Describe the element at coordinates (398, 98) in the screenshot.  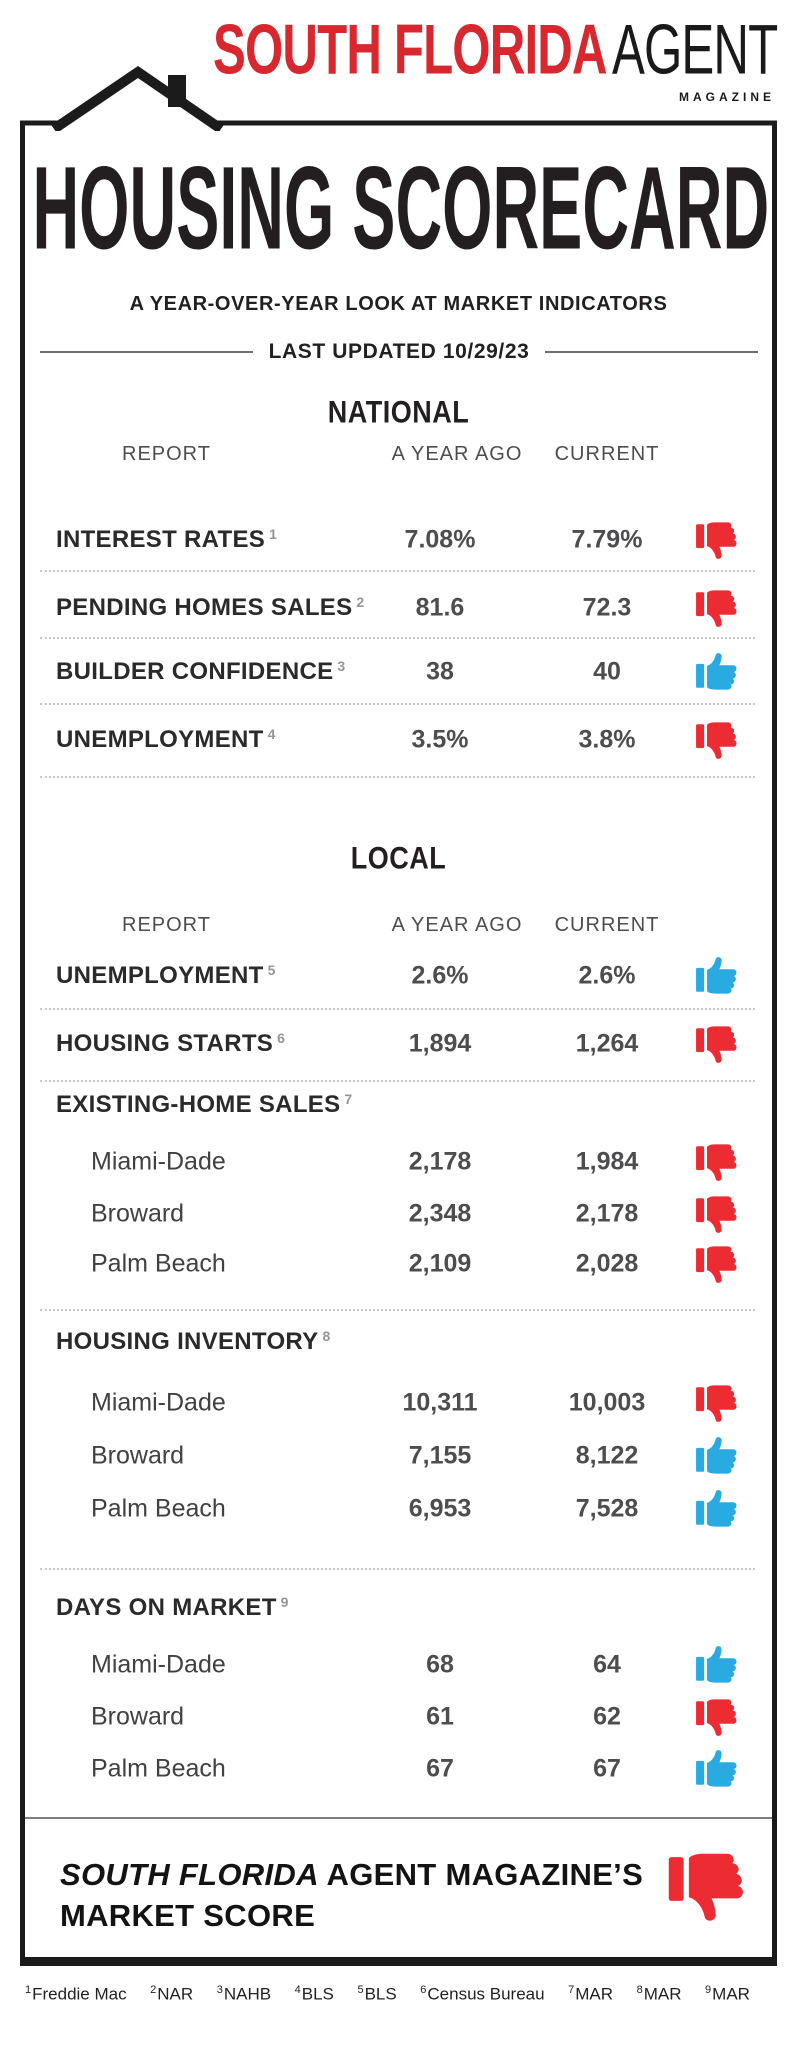
I see `house-roof-icon` at that location.